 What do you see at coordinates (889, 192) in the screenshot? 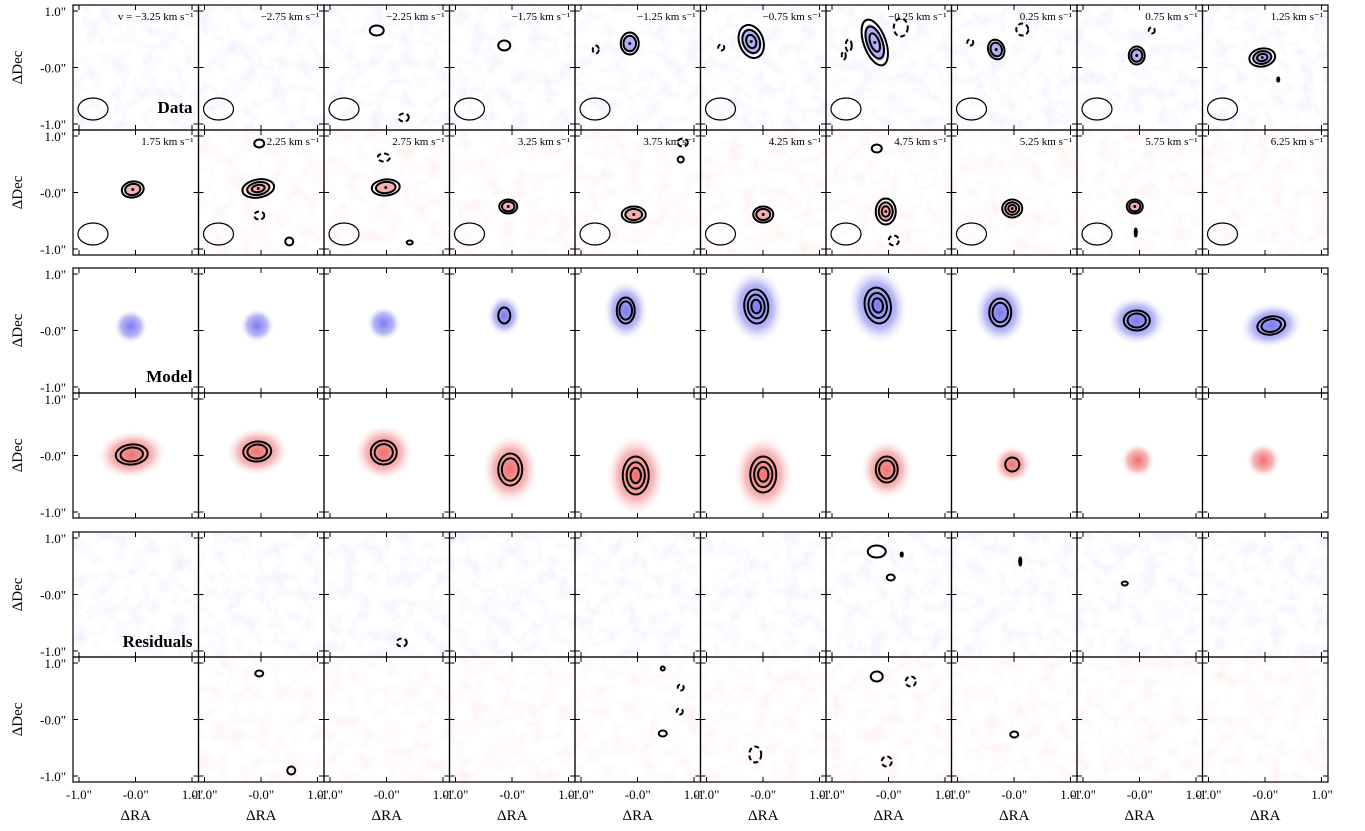
I see `panel: 4.75 km s⁻¹` at bounding box center [889, 192].